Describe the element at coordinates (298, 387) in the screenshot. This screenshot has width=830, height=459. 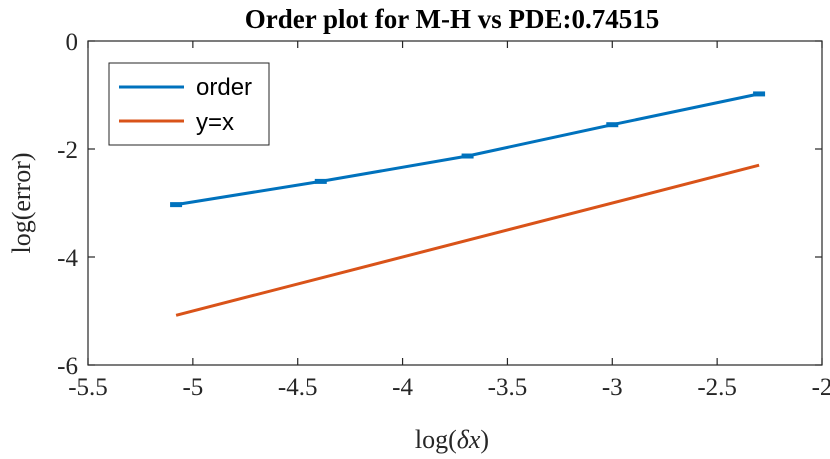
I see `x-tick-label: -4.5` at that location.